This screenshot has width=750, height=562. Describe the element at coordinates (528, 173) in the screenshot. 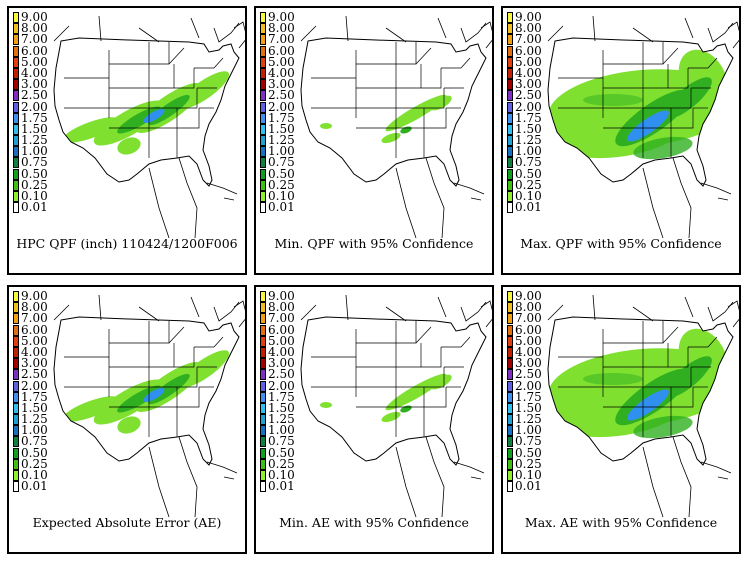

I see `legend-label: 0.50` at that location.